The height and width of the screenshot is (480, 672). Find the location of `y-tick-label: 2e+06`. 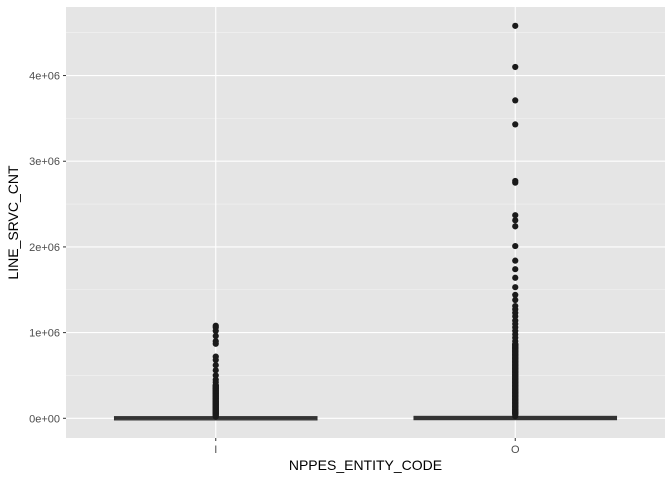

y-tick-label: 2e+06 is located at coordinates (44, 248).